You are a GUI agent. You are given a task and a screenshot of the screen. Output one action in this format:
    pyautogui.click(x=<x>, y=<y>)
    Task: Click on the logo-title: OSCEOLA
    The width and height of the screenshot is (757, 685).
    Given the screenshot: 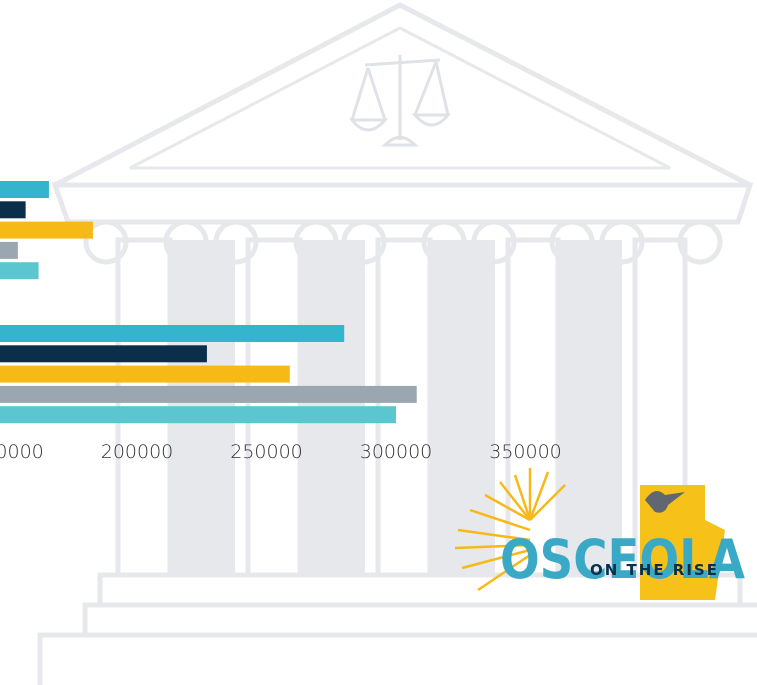 What is the action you would take?
    pyautogui.click(x=622, y=559)
    